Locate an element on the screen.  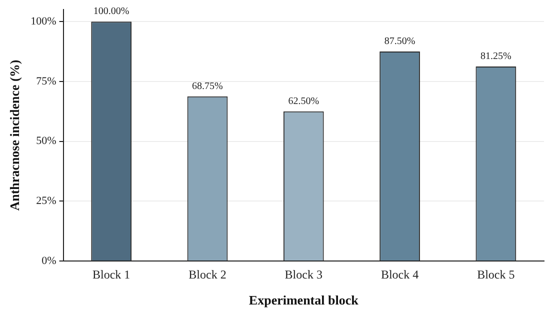
data-label: 62.50% is located at coordinates (304, 101).